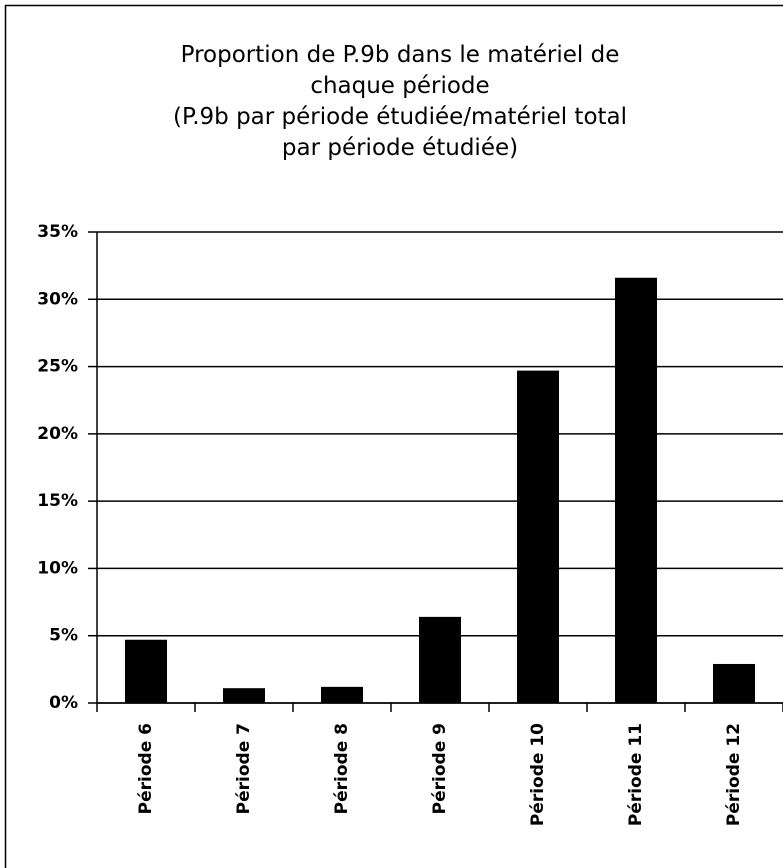 The width and height of the screenshot is (783, 868). What do you see at coordinates (734, 774) in the screenshot?
I see `x-tick-label: Période 12` at bounding box center [734, 774].